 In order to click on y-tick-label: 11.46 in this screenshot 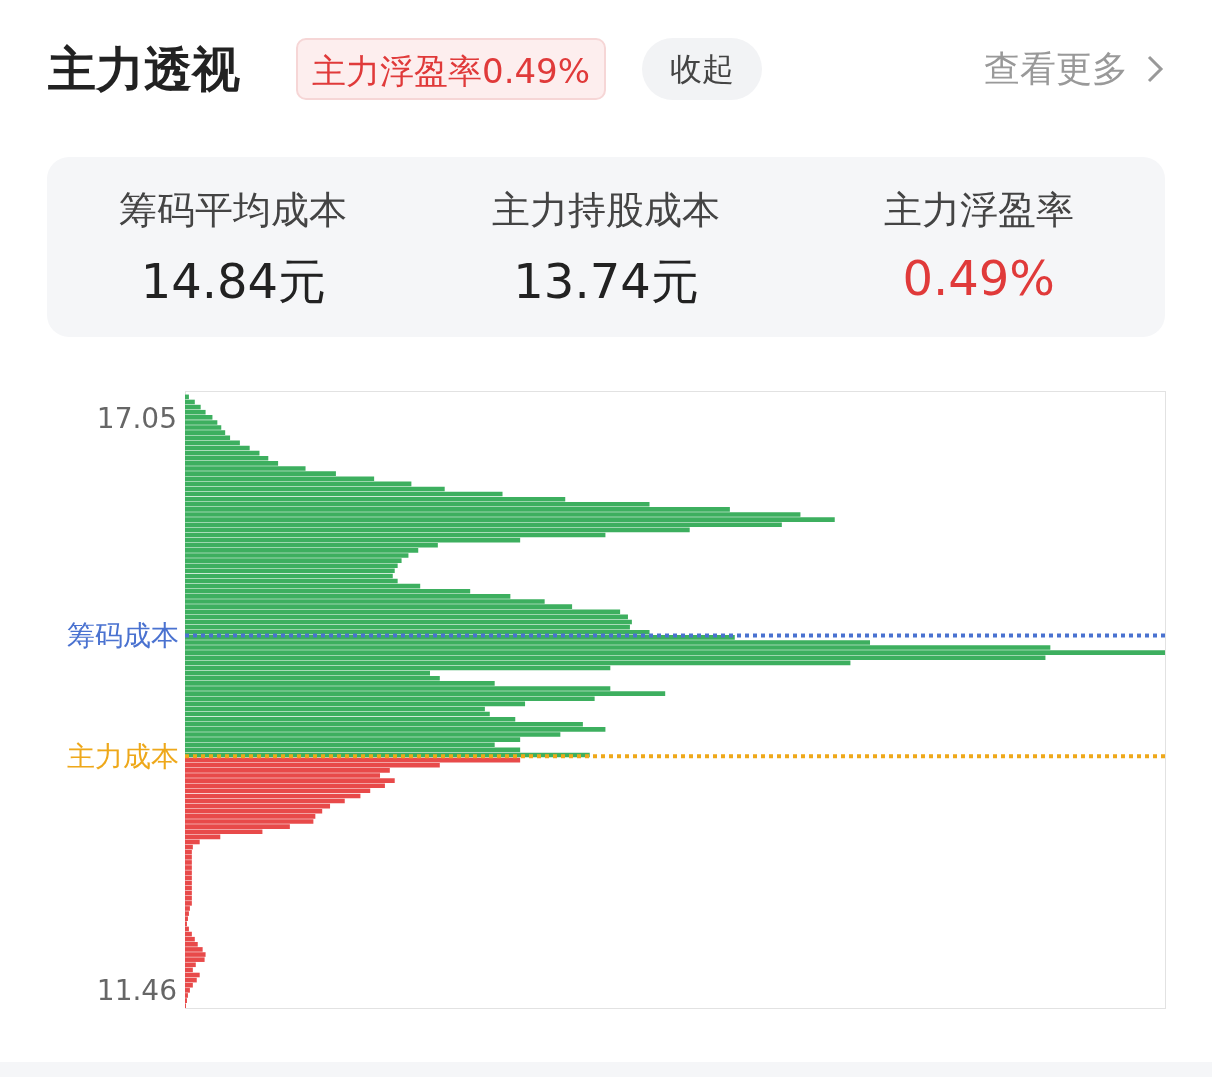, I will do `click(136, 990)`.